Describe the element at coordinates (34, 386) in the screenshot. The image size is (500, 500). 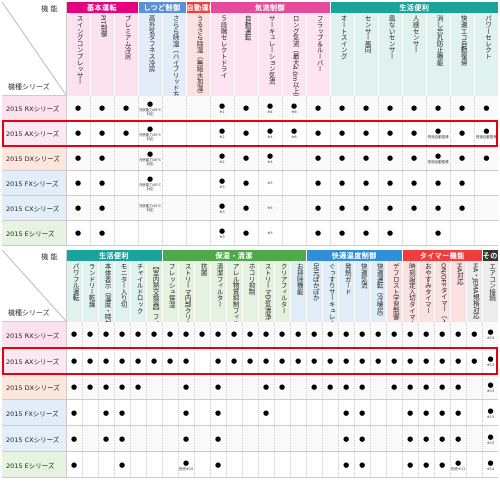
I see `series-name: 2015 DXシリーズ` at that location.